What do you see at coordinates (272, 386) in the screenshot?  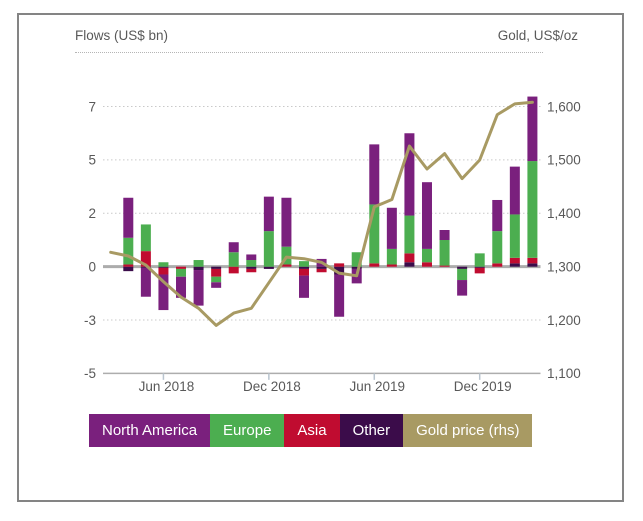 I see `x-axis-tick-label: Dec 2018` at bounding box center [272, 386].